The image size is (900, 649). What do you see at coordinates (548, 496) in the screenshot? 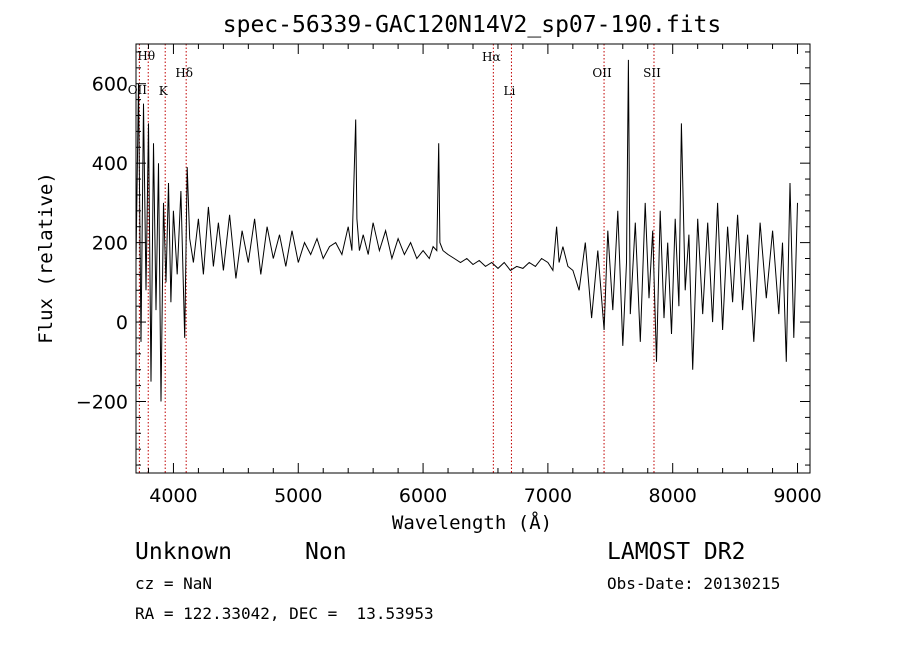
I see `x-tick-label: 7000` at bounding box center [548, 496].